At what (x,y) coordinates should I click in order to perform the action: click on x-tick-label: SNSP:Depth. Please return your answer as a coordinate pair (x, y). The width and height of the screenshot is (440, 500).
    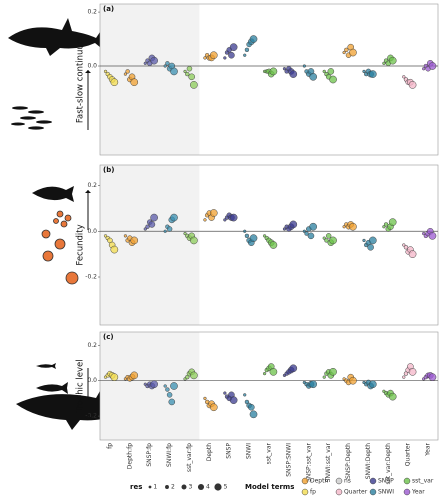
    Looking at the image, I should click on (348, 461).